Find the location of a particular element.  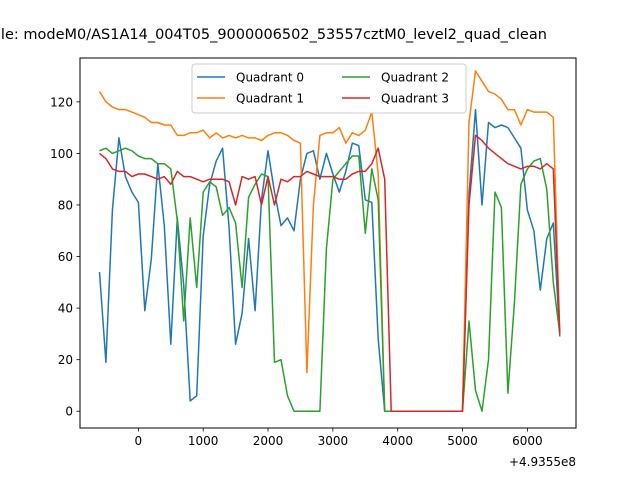

x-axis-offset-label: +4.9355e8 is located at coordinates (542, 462).